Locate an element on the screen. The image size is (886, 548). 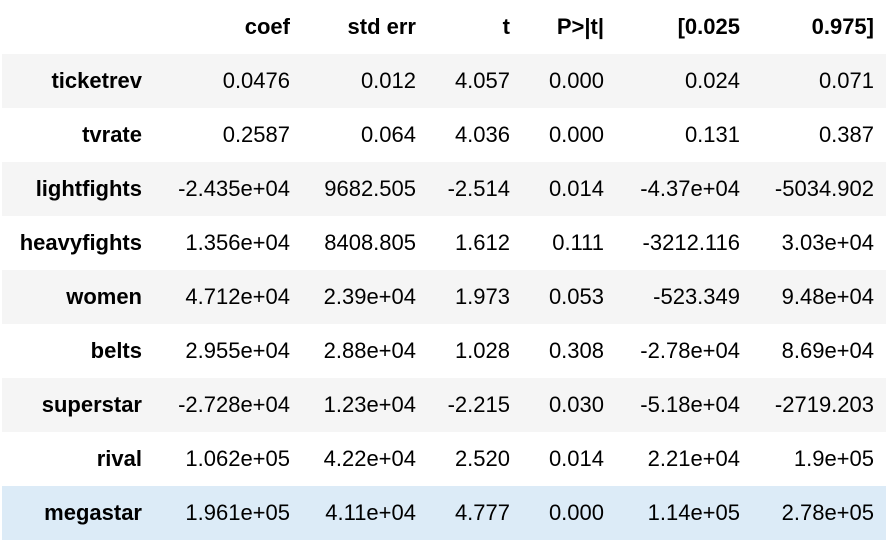
cell-ci-lower: 0.024 is located at coordinates (712, 80).